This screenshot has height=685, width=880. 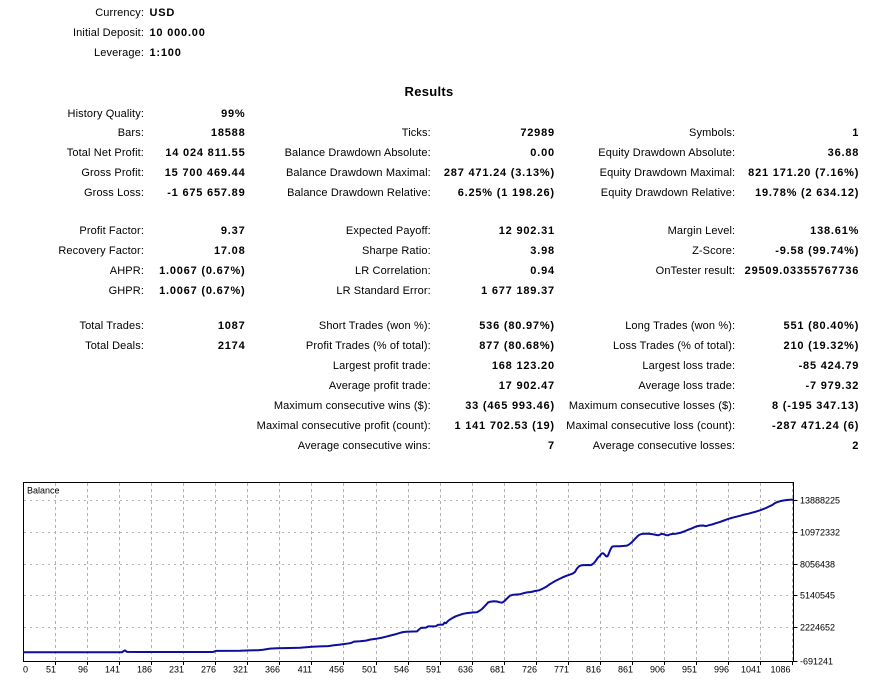 What do you see at coordinates (817, 628) in the screenshot?
I see `svg-text: 2224652` at bounding box center [817, 628].